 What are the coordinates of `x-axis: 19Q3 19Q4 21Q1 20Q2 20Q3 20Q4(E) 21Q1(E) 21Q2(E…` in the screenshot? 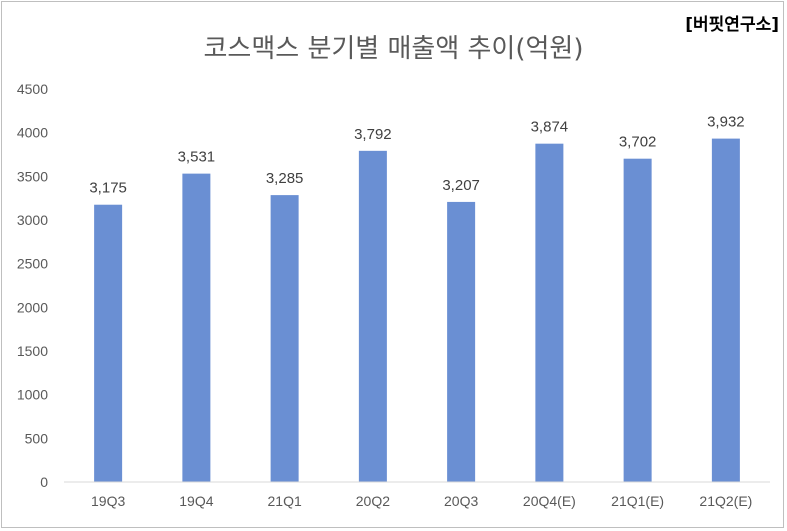 It's located at (417, 495).